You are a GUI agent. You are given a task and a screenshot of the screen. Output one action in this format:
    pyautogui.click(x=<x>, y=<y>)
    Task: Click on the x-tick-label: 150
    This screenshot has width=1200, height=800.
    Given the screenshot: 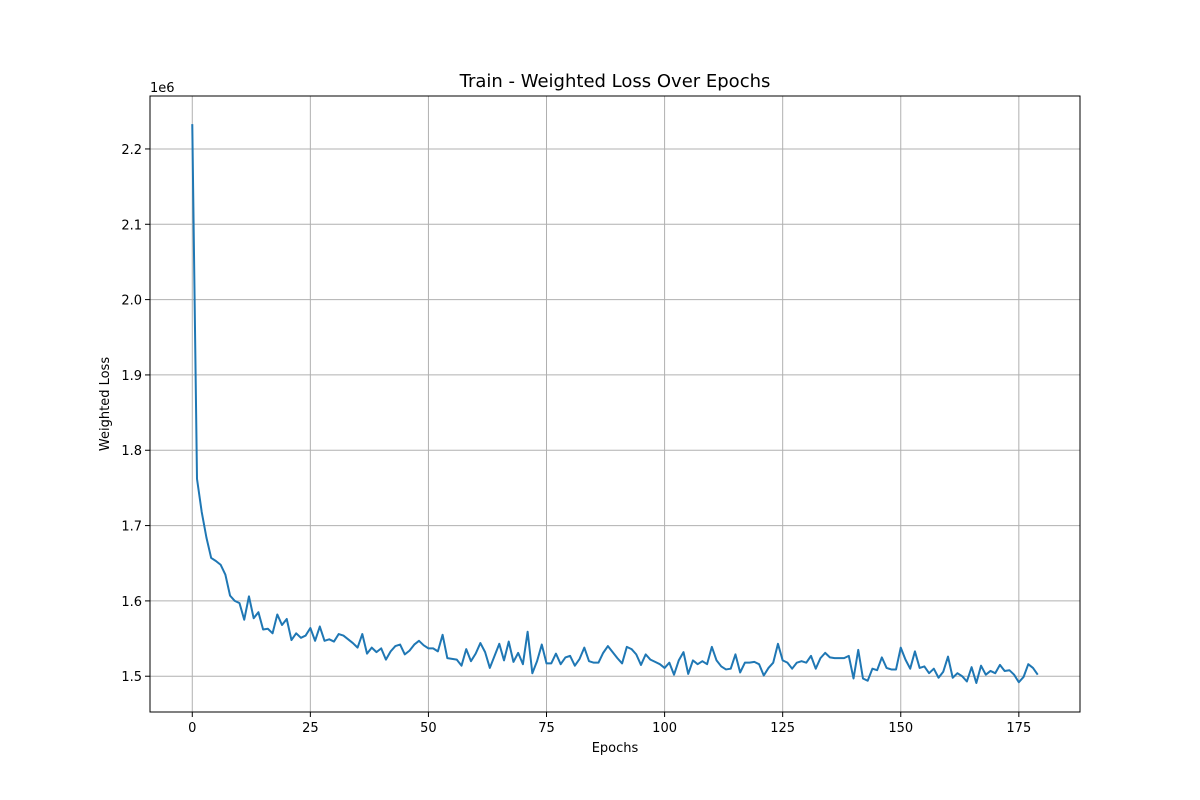 What is the action you would take?
    pyautogui.click(x=900, y=728)
    